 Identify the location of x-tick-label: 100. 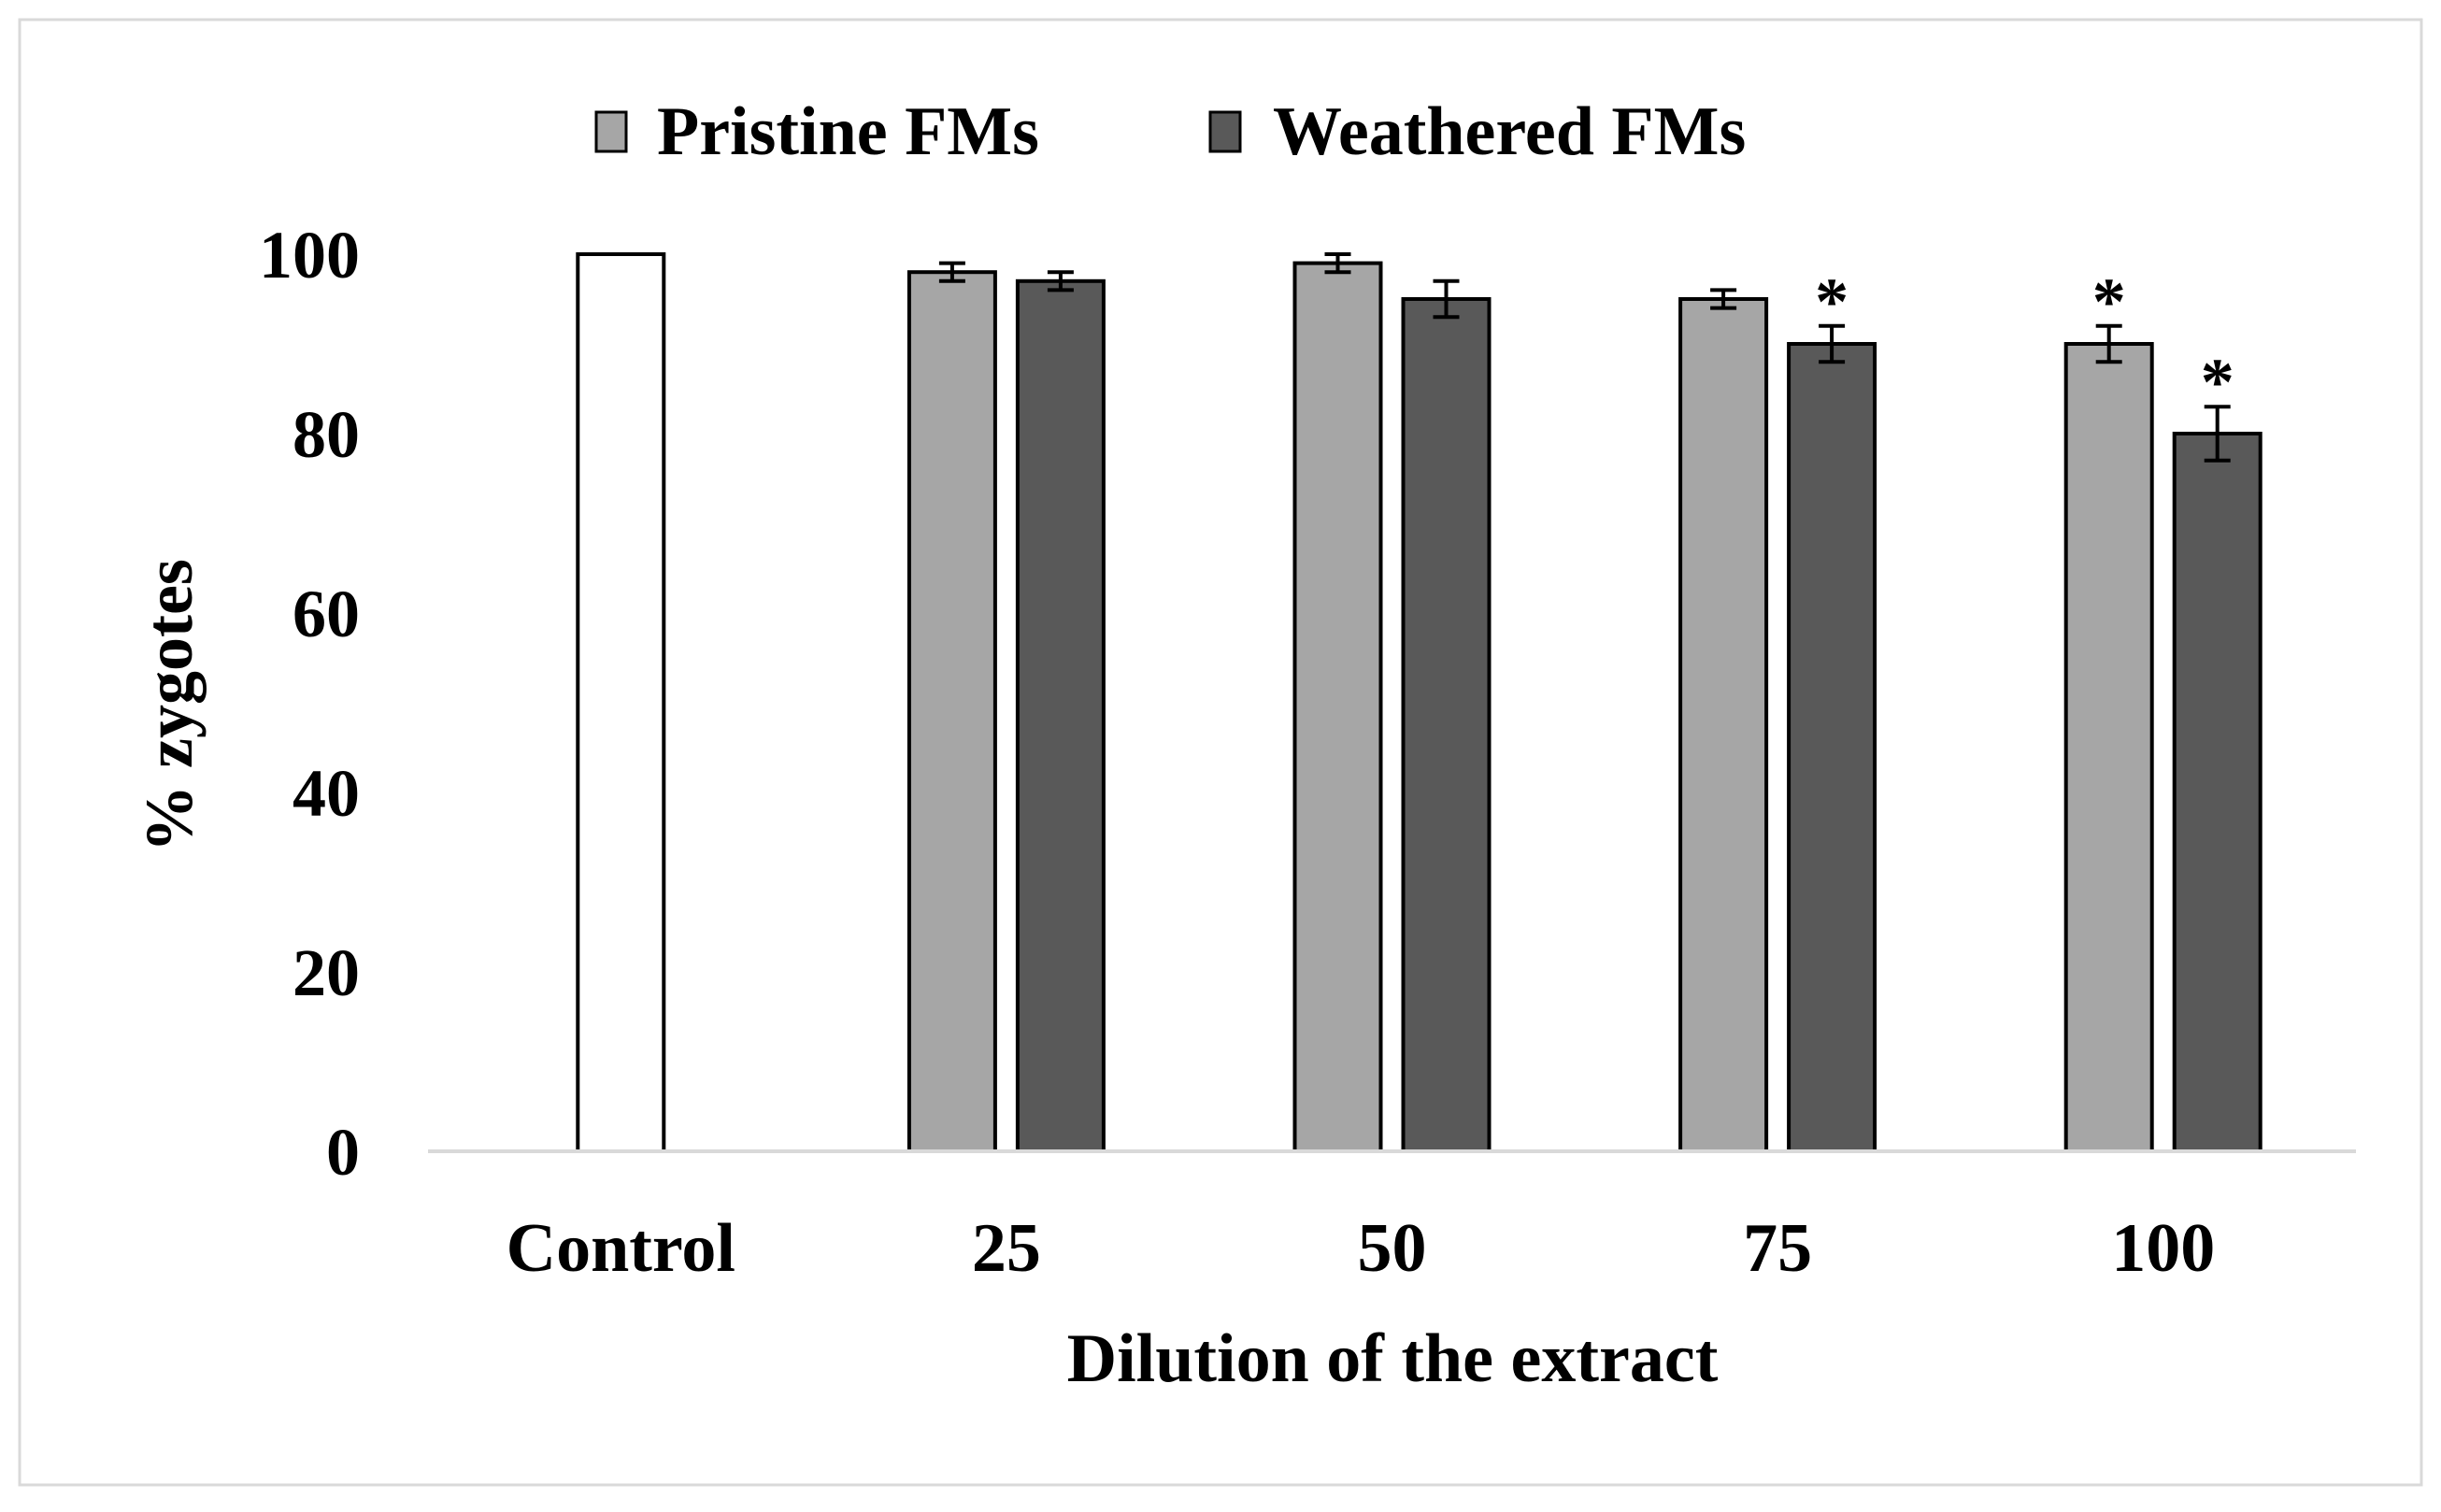
(2163, 1248).